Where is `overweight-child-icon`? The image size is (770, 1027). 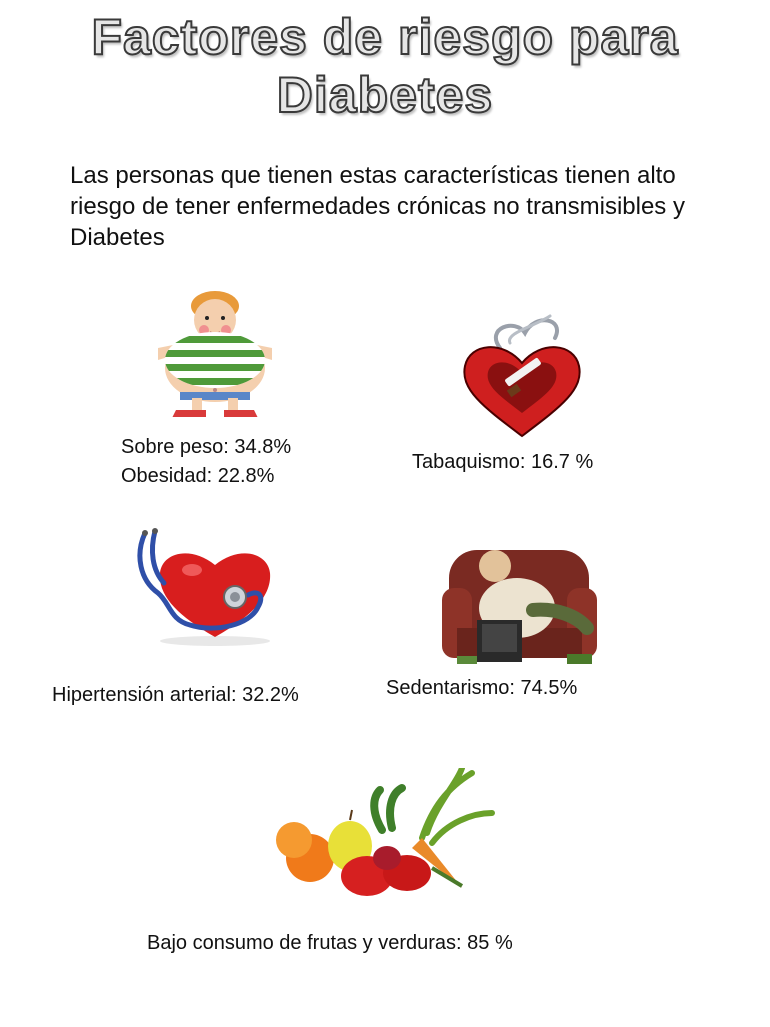 overweight-child-icon is located at coordinates (215, 355).